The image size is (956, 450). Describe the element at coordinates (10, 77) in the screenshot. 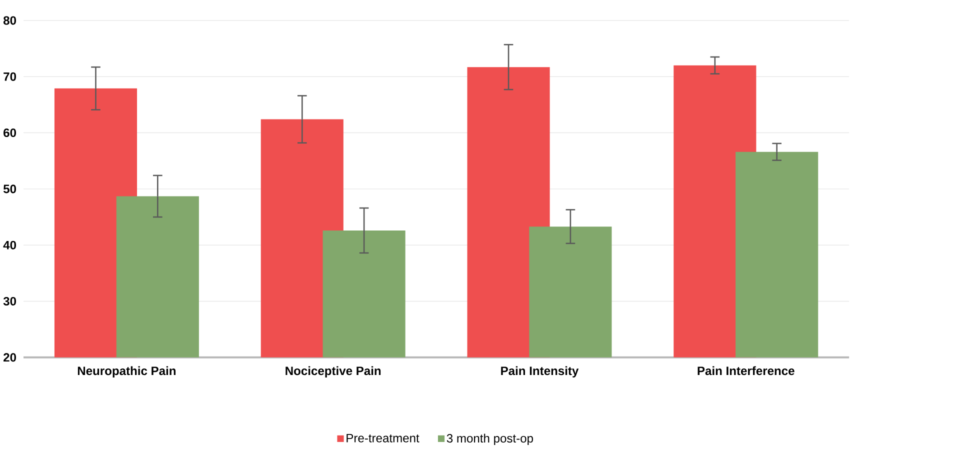

I see `y-tick-label: 70` at that location.